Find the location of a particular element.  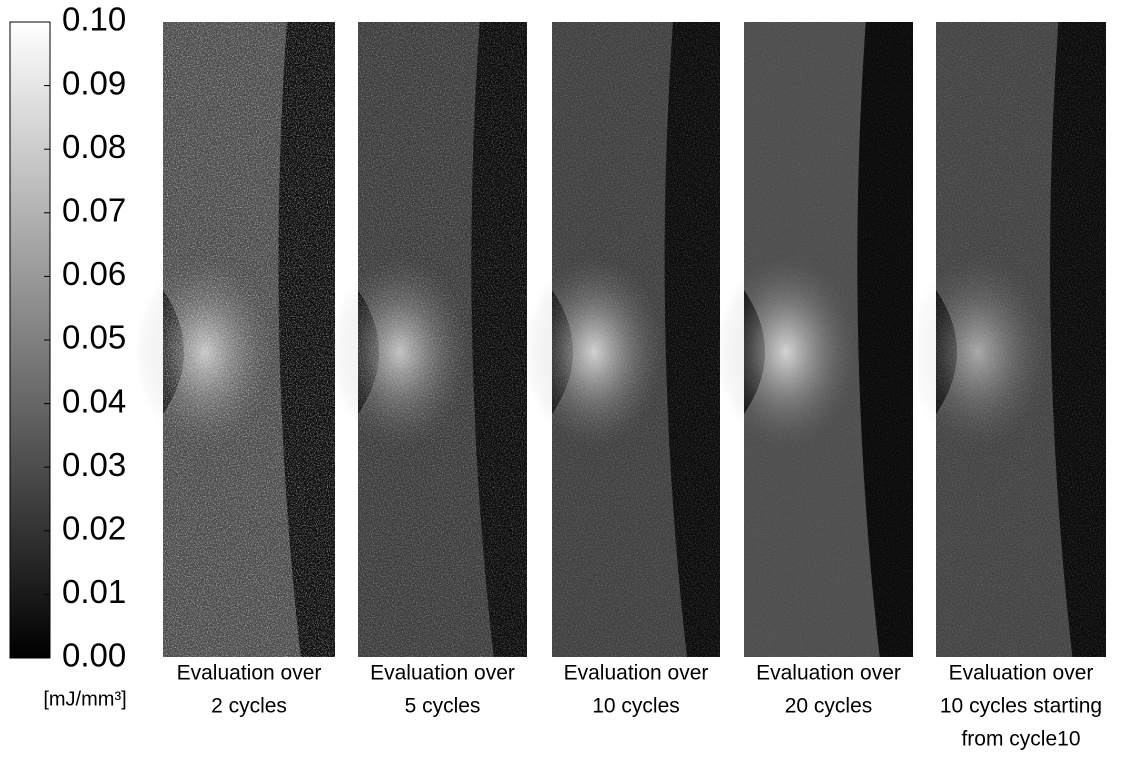

panel-caption: 10 cycles starting is located at coordinates (1021, 706).